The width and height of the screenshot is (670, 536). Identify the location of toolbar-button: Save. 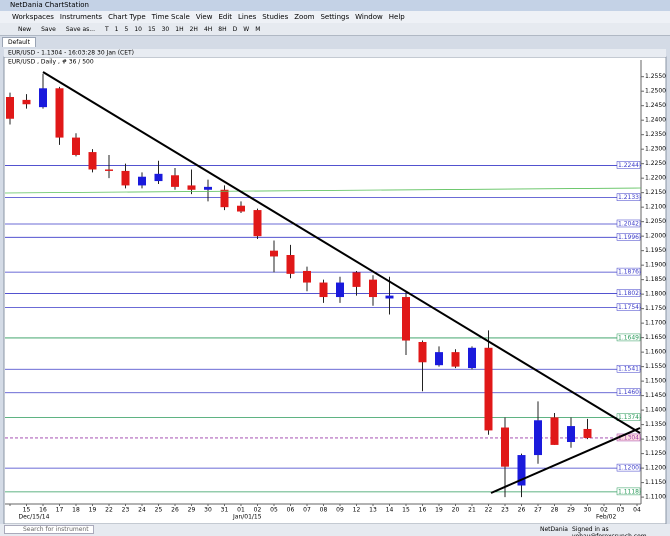
(48, 29).